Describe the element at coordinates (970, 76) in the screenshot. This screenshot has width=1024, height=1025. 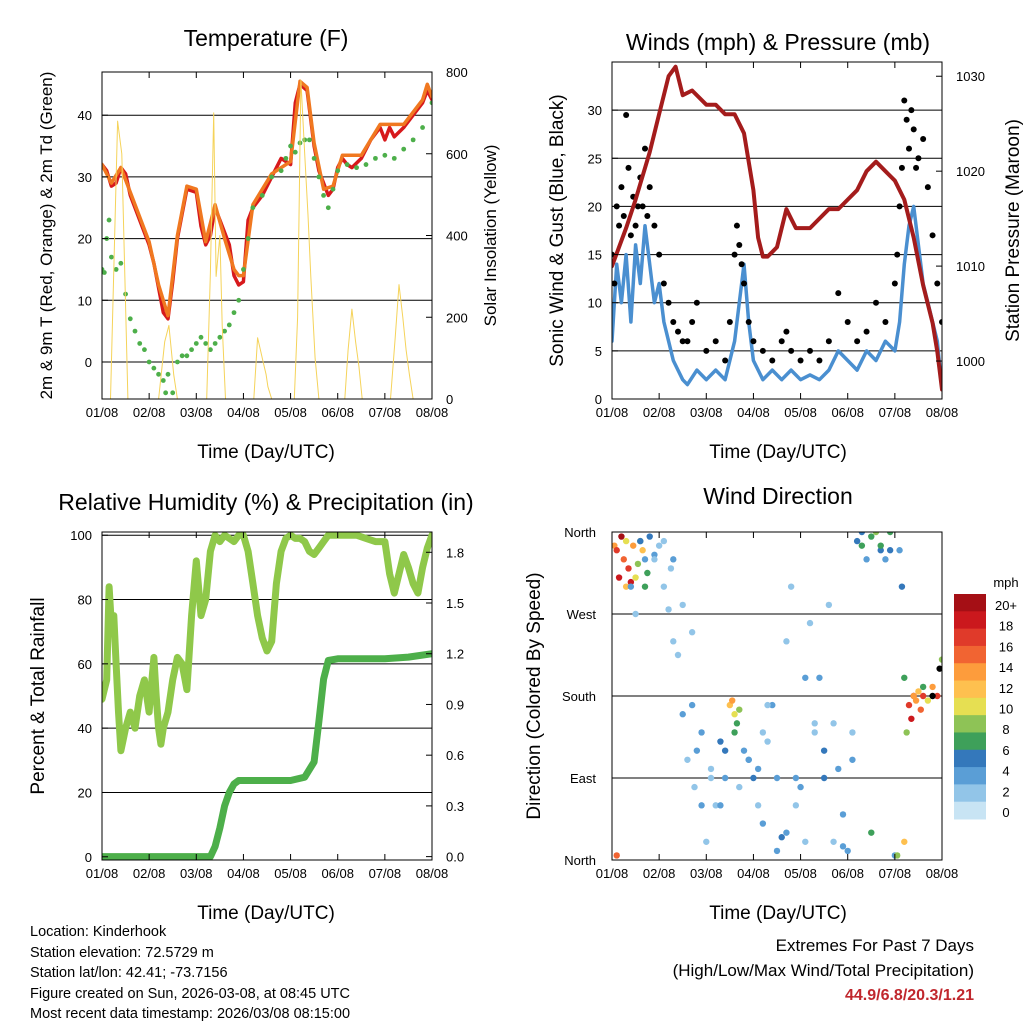
I see `winds-ytick-right-label: 1030` at that location.